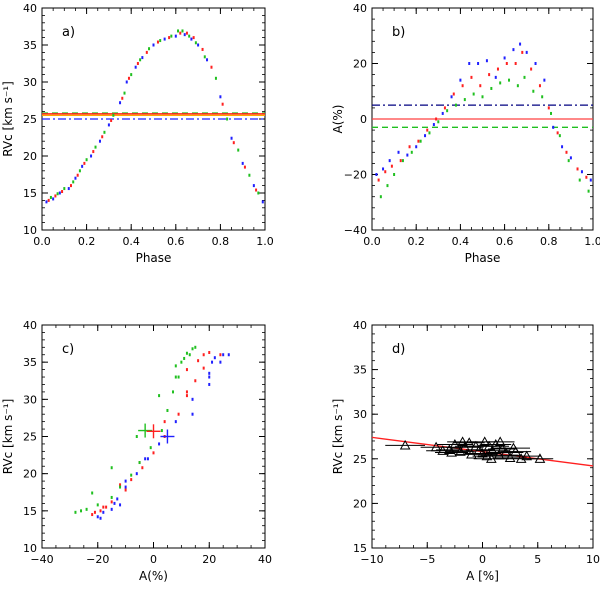 The width and height of the screenshot is (600, 605). I want to click on y-tick-label: 0, so click(363, 119).